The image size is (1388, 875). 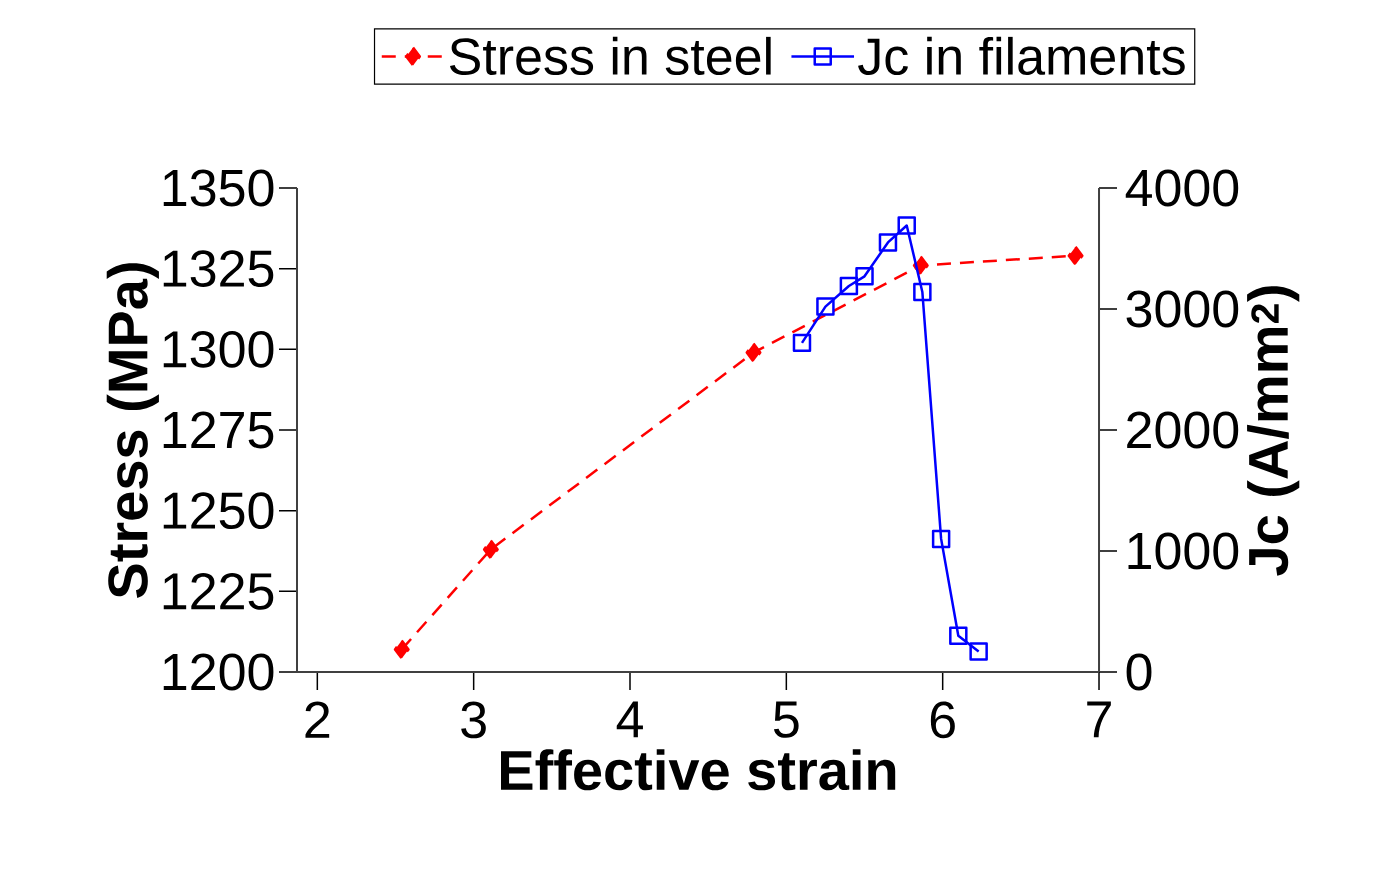 What do you see at coordinates (610, 56) in the screenshot?
I see `legend-label: Stress in steel` at bounding box center [610, 56].